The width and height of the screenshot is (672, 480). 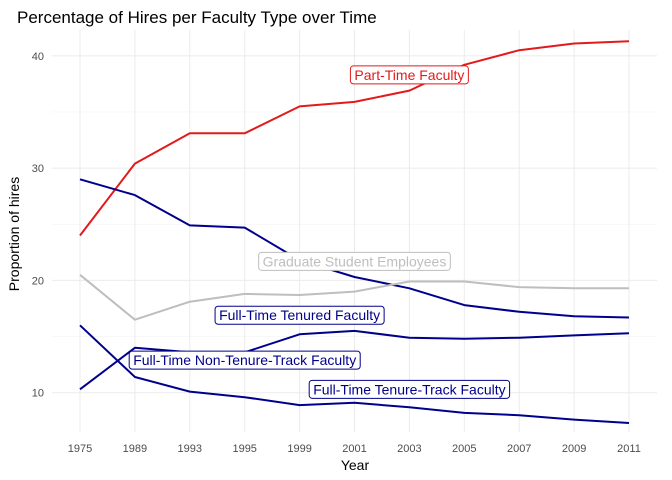 What do you see at coordinates (299, 449) in the screenshot?
I see `x-tick-label: 1999` at bounding box center [299, 449].